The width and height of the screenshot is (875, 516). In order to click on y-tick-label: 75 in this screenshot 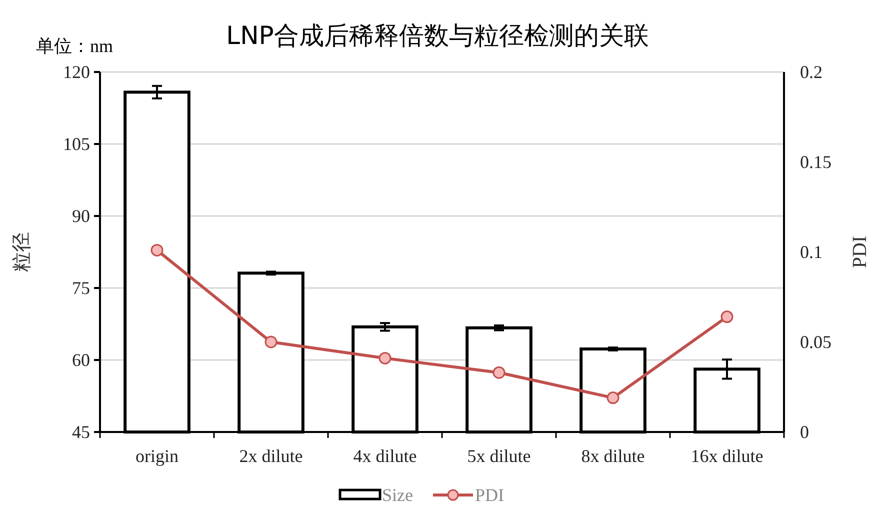, I will do `click(81, 288)`.